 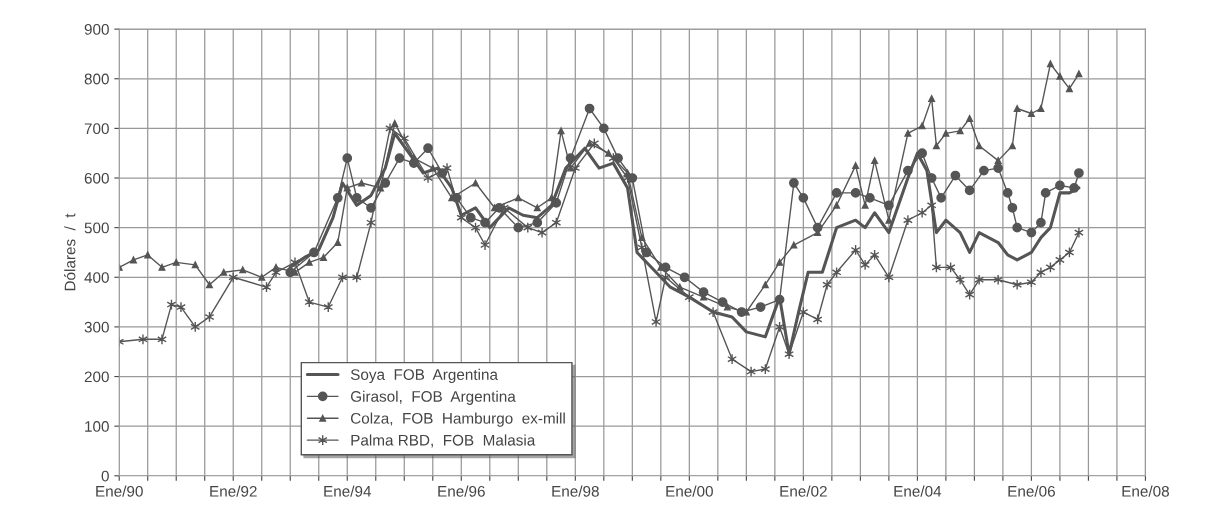 What do you see at coordinates (457, 419) in the screenshot?
I see `legend-label: Colza, FOB Hamburgo ex-mill` at bounding box center [457, 419].